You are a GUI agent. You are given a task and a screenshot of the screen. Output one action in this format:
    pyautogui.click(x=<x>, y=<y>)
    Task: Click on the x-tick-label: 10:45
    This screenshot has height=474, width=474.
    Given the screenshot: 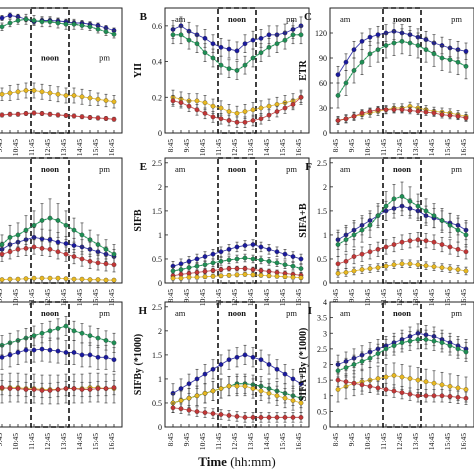 What is the action you would take?
    pyautogui.click(x=367, y=297)
    